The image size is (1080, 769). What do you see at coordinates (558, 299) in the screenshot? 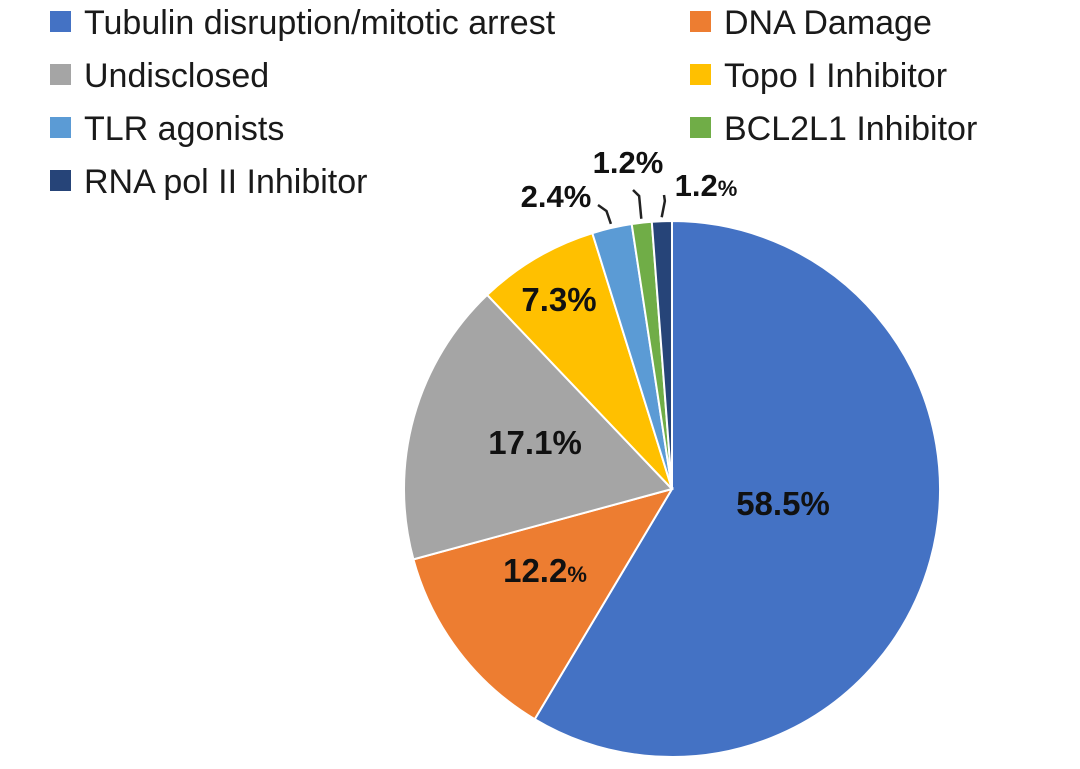
I see `data-label: 7.3%` at bounding box center [558, 299].